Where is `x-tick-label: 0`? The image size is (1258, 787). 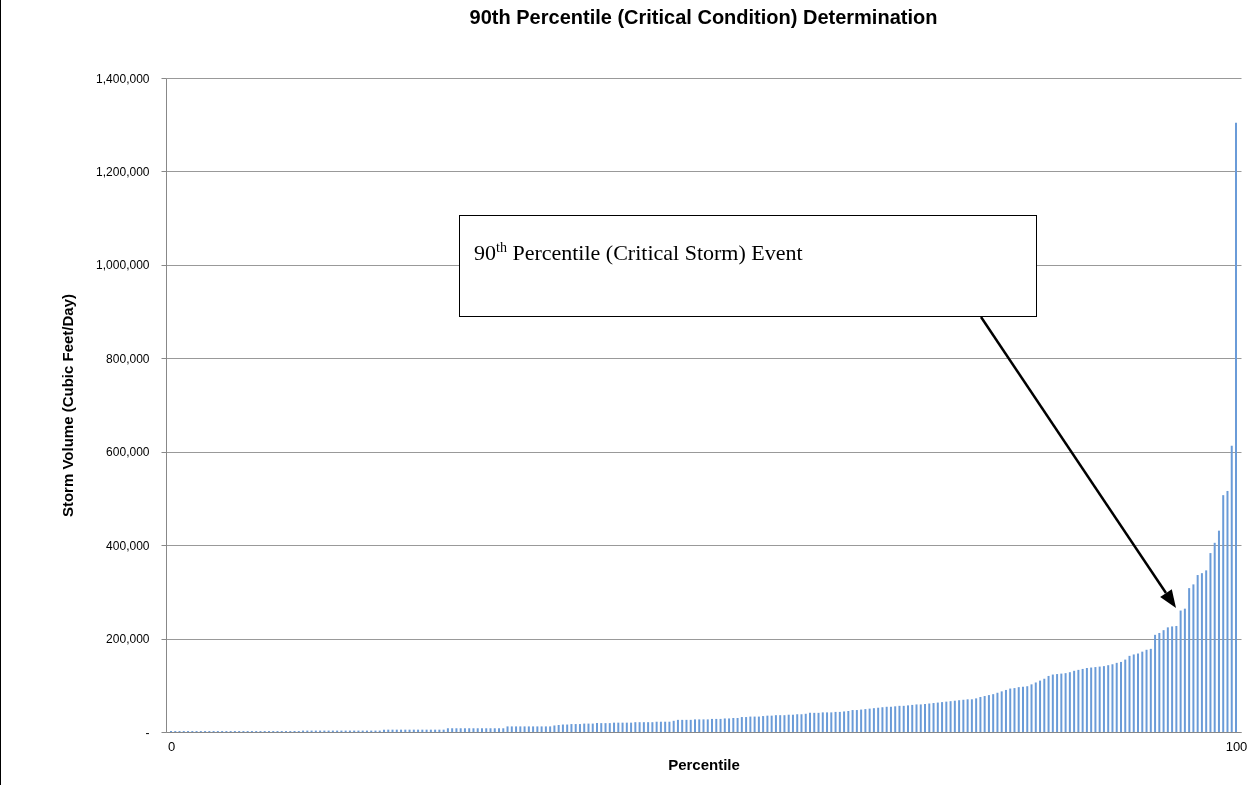 x-tick-label: 0 is located at coordinates (171, 746).